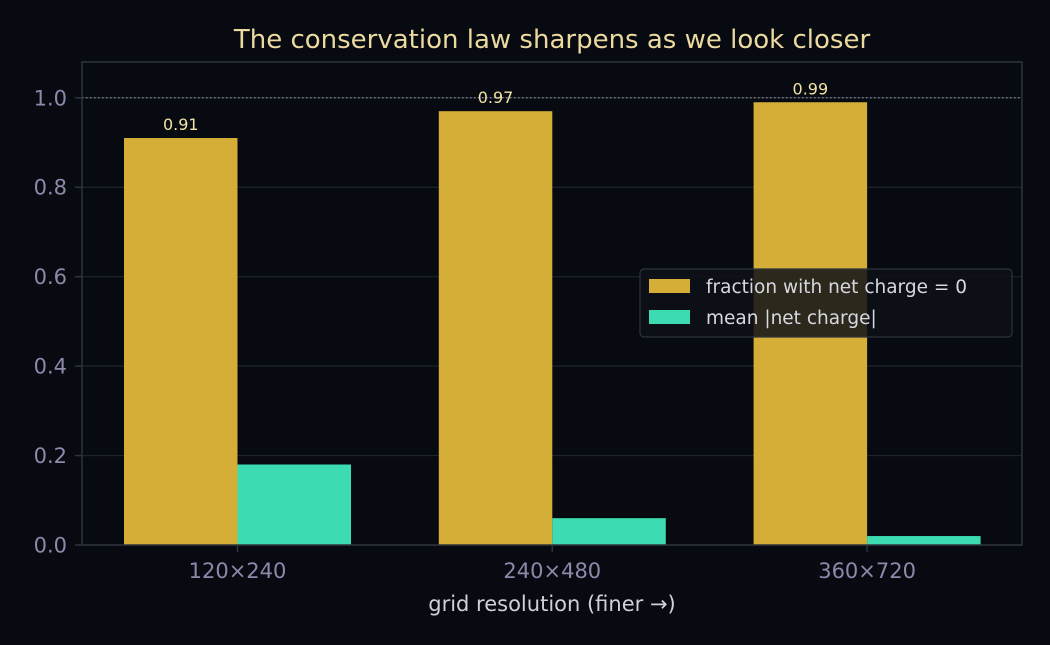  I want to click on x-tick-label: 240×480, so click(552, 571).